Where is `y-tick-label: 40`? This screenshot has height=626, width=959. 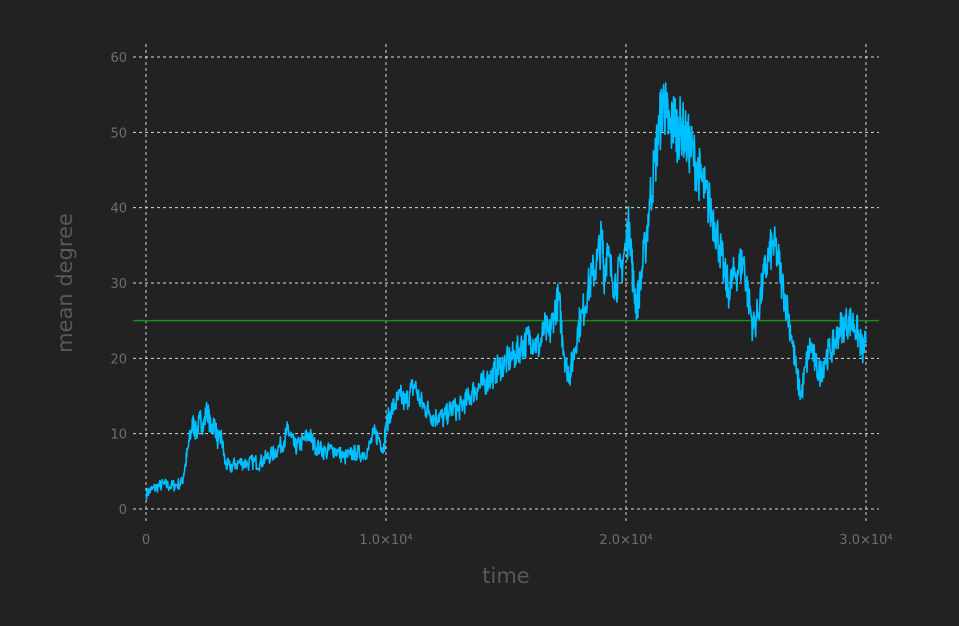 y-tick-label: 40 is located at coordinates (118, 209).